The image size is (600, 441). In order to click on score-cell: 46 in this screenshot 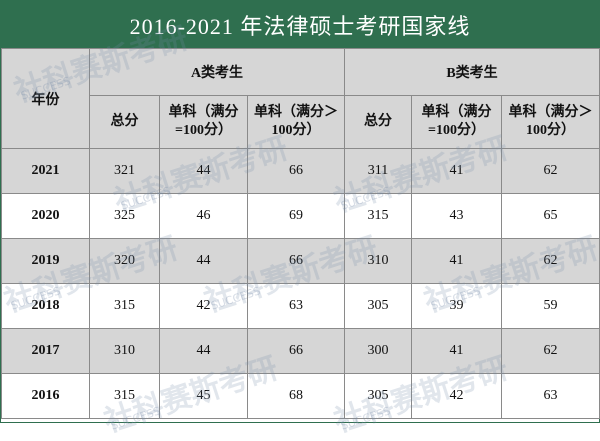, I will do `click(203, 216)`.